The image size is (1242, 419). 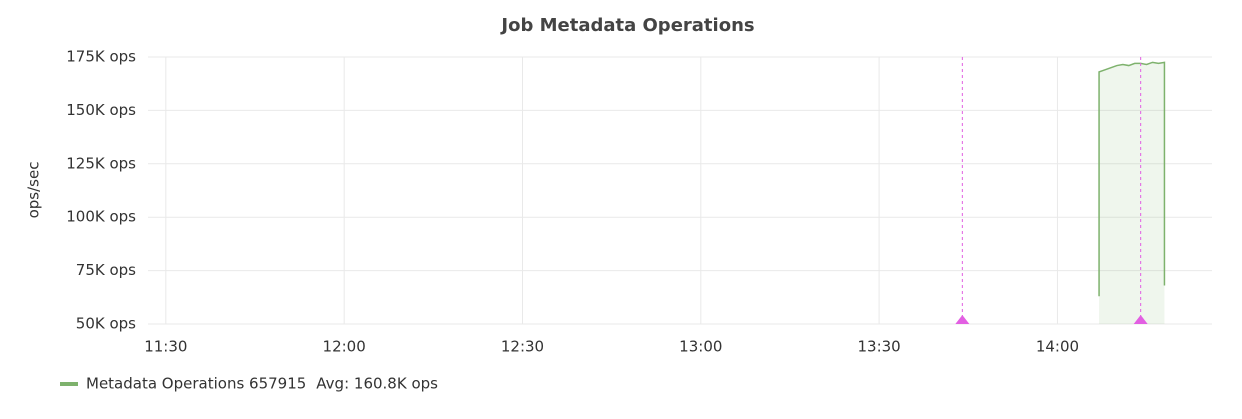 I want to click on series-area, so click(x=1132, y=193).